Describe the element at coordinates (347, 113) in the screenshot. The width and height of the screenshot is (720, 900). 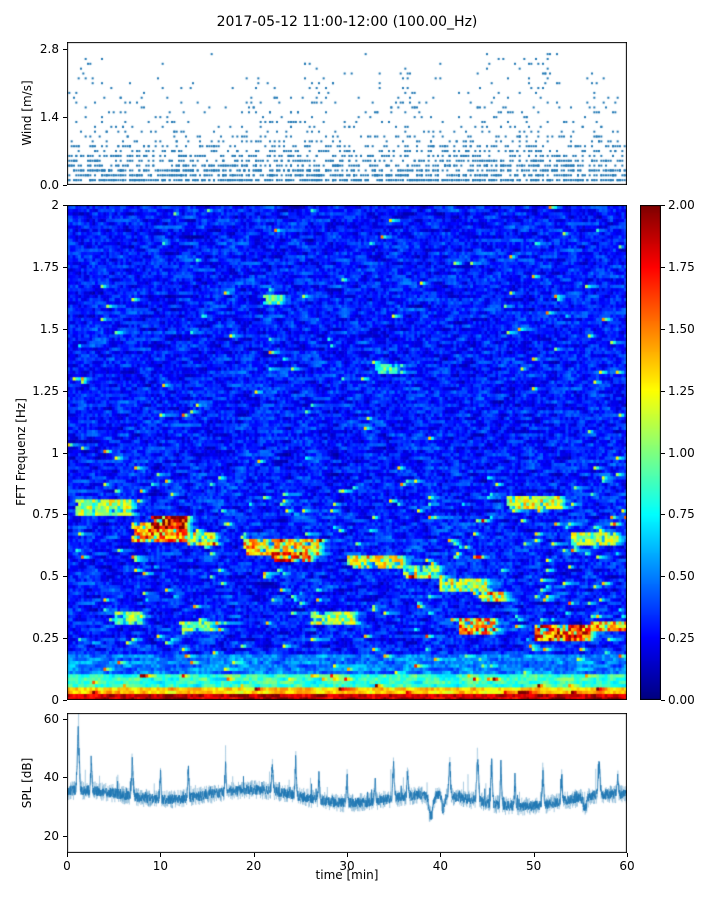
I see `wind-scatter-canvas` at that location.